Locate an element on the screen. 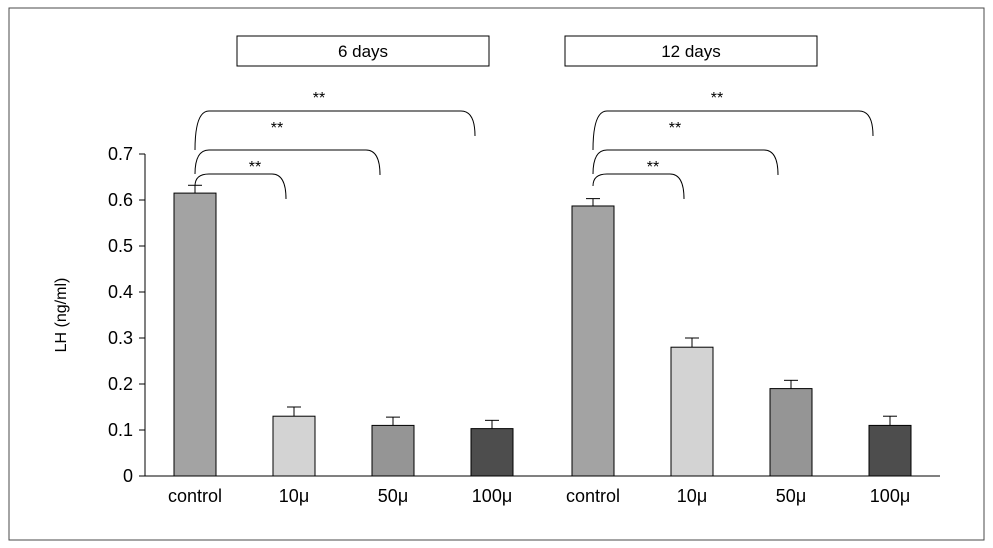  group-label: 6 days is located at coordinates (363, 51).